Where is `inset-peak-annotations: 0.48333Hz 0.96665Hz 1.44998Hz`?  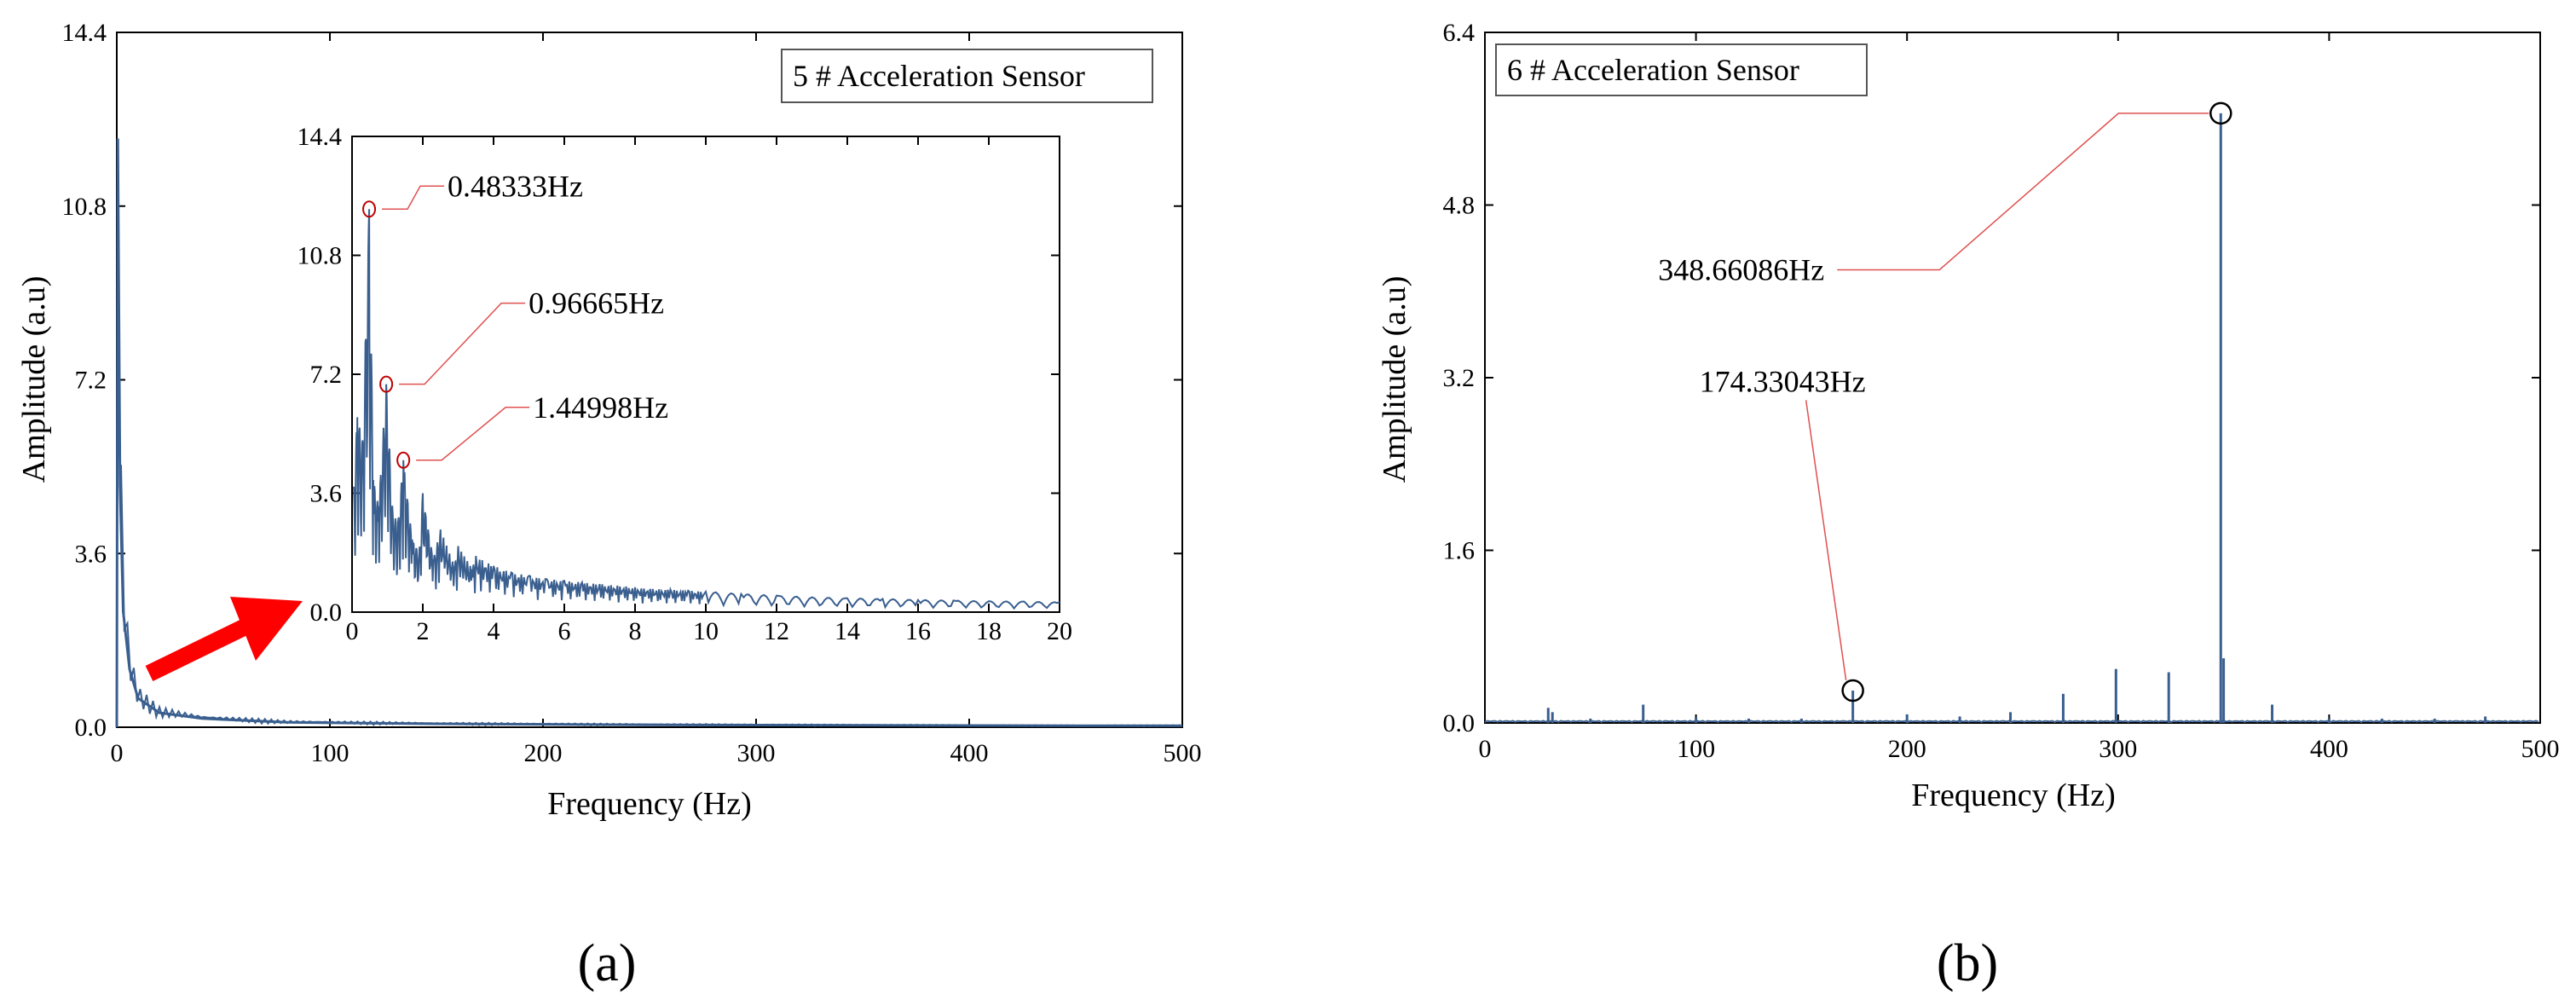
inset-peak-annotations: 0.48333Hz 0.96665Hz 1.44998Hz is located at coordinates (515, 319).